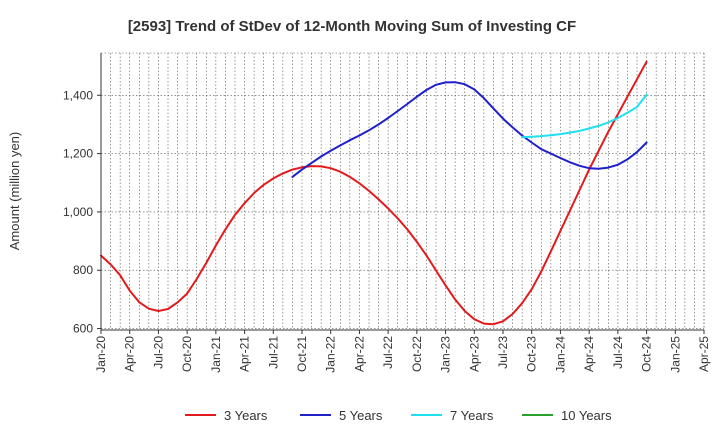 The height and width of the screenshot is (440, 720). What do you see at coordinates (417, 354) in the screenshot?
I see `x-tick-label: Oct-22` at bounding box center [417, 354].